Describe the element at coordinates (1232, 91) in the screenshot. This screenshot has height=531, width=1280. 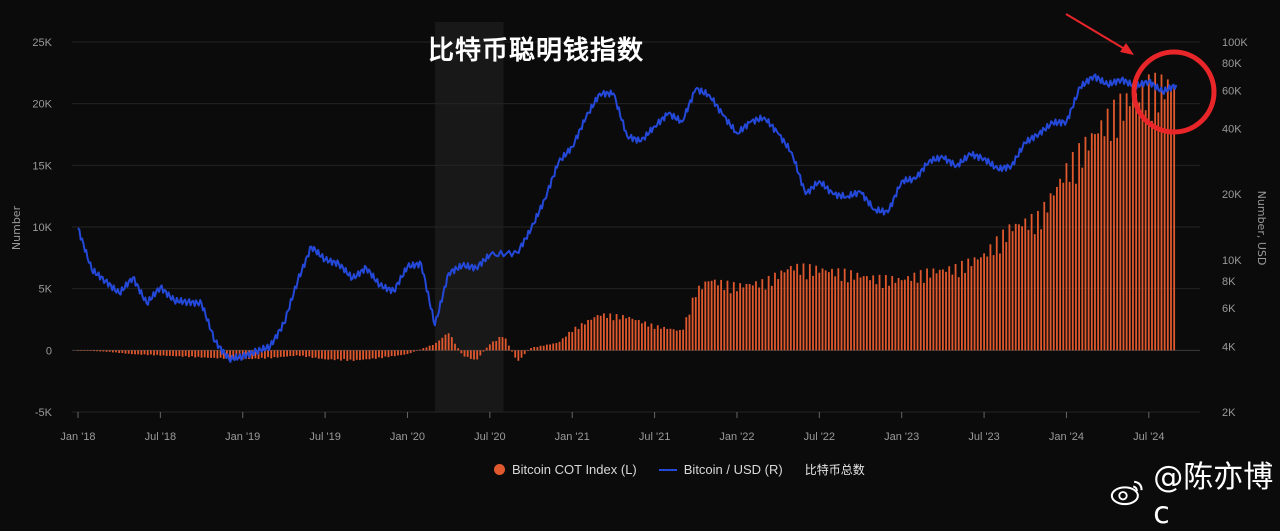
I see `right-tick-label: 60K` at that location.